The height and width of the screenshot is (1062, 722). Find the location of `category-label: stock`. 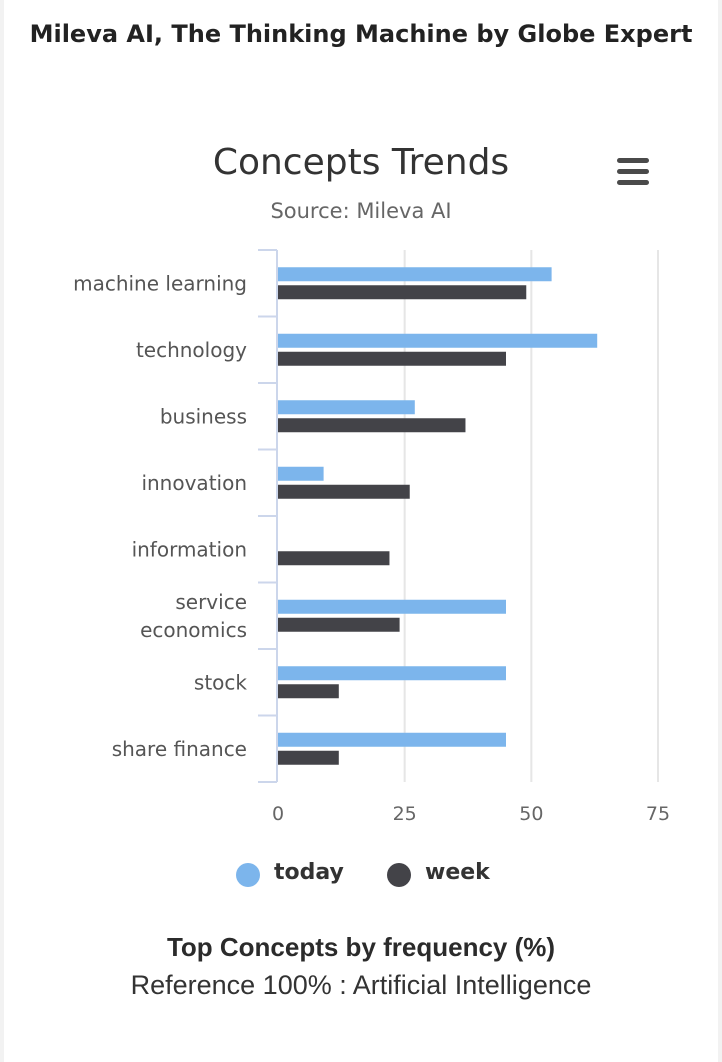

category-label: stock is located at coordinates (220, 682).